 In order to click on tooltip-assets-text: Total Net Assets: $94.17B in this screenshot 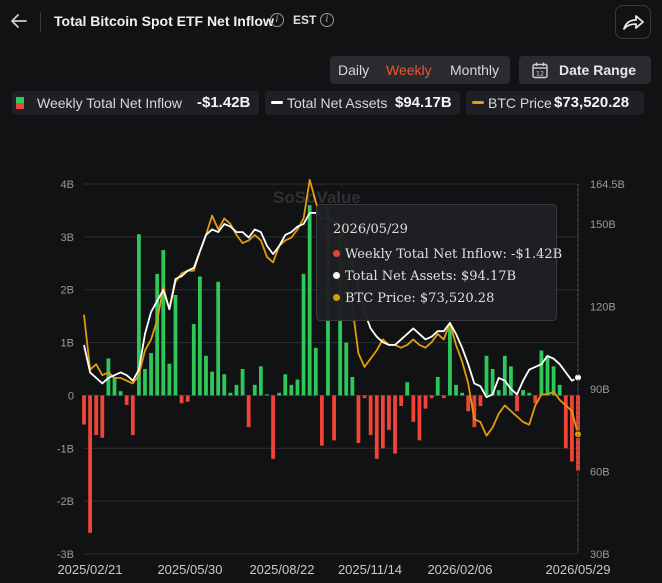, I will do `click(431, 276)`.